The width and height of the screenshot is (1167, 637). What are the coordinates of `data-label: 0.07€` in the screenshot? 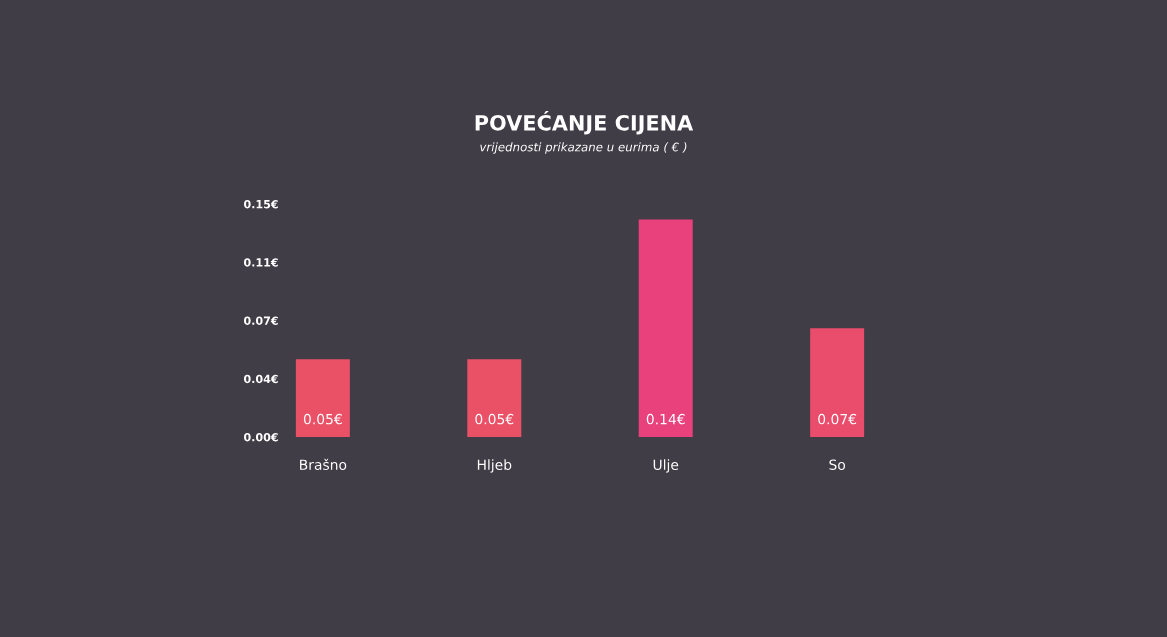 It's located at (837, 419).